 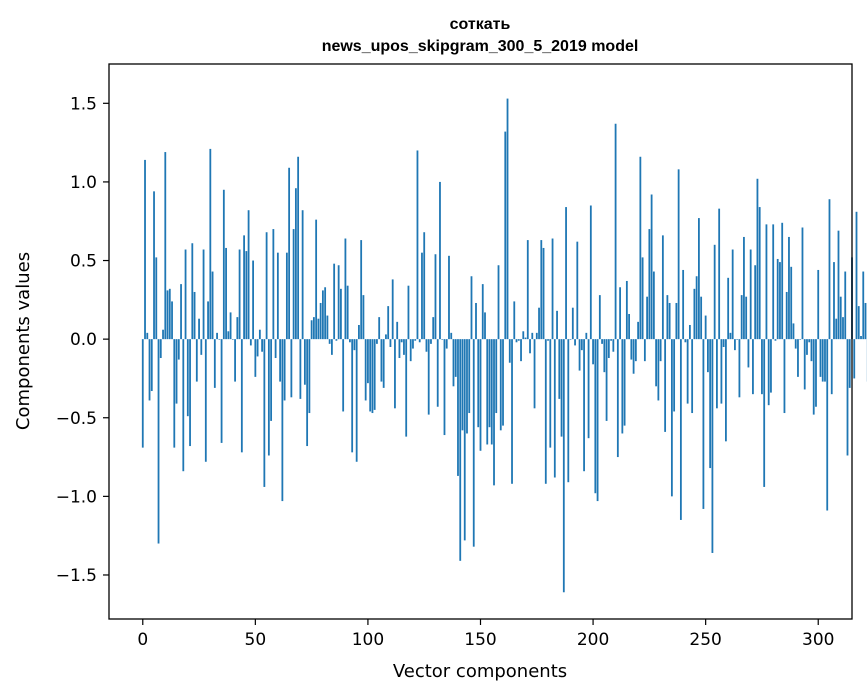 What do you see at coordinates (83, 340) in the screenshot?
I see `y-tick-label: 0.0` at bounding box center [83, 340].